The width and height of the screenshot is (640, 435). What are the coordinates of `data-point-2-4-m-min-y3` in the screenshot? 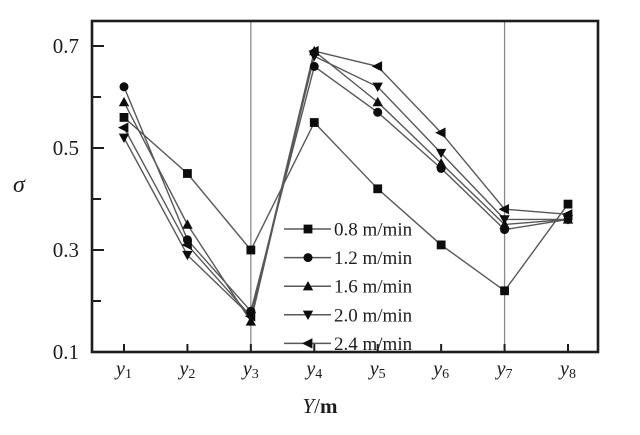 It's located at (250, 316).